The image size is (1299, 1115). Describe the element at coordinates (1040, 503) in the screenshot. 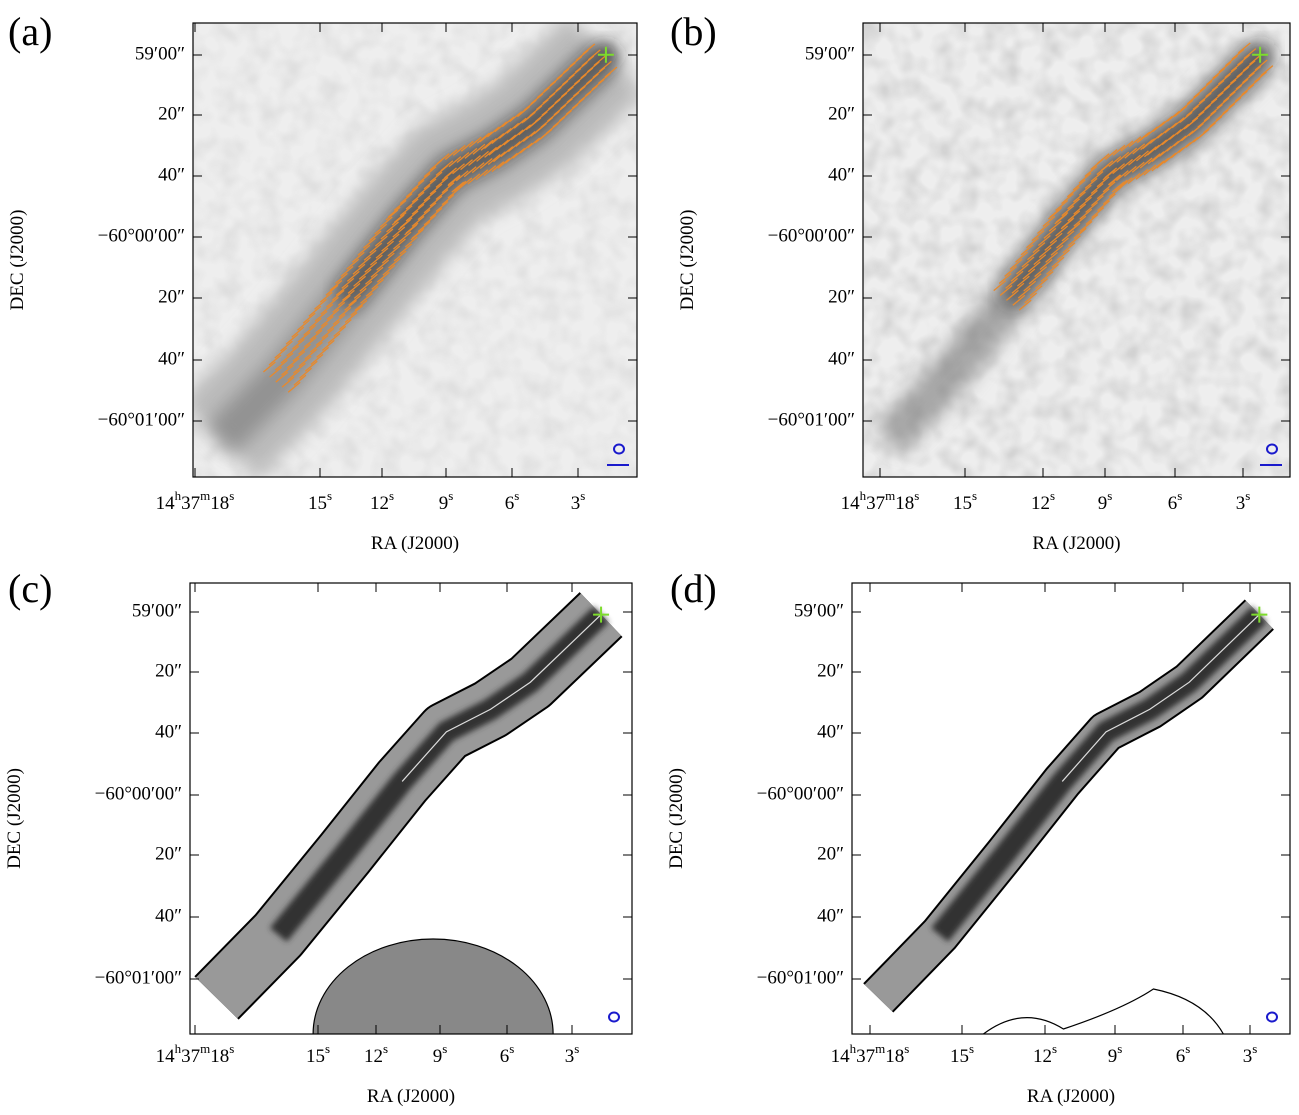

I see `label-part: 12` at that location.